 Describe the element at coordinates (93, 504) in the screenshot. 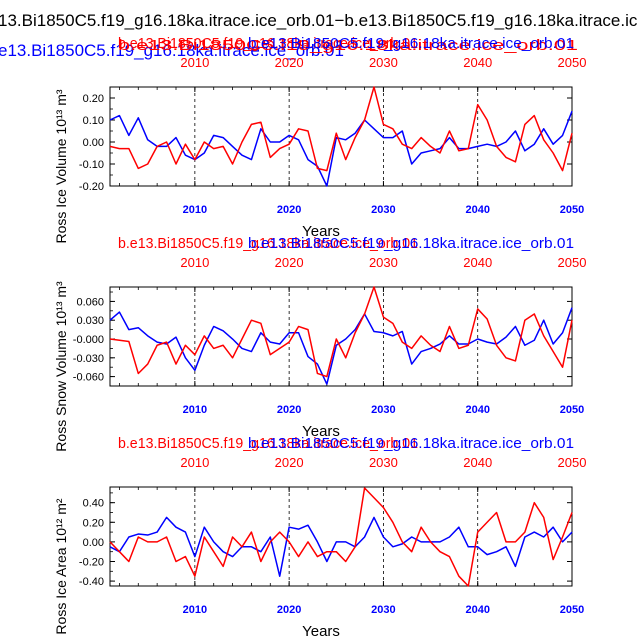

I see `y-tick-label: 0.40` at that location.